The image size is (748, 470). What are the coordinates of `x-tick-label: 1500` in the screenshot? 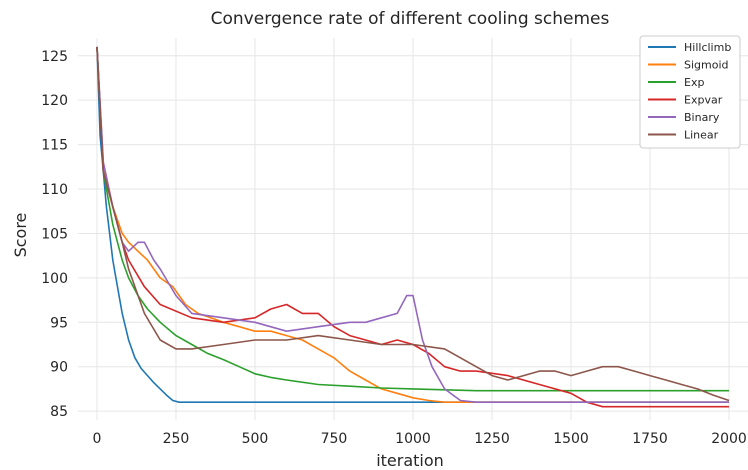 It's located at (571, 439).